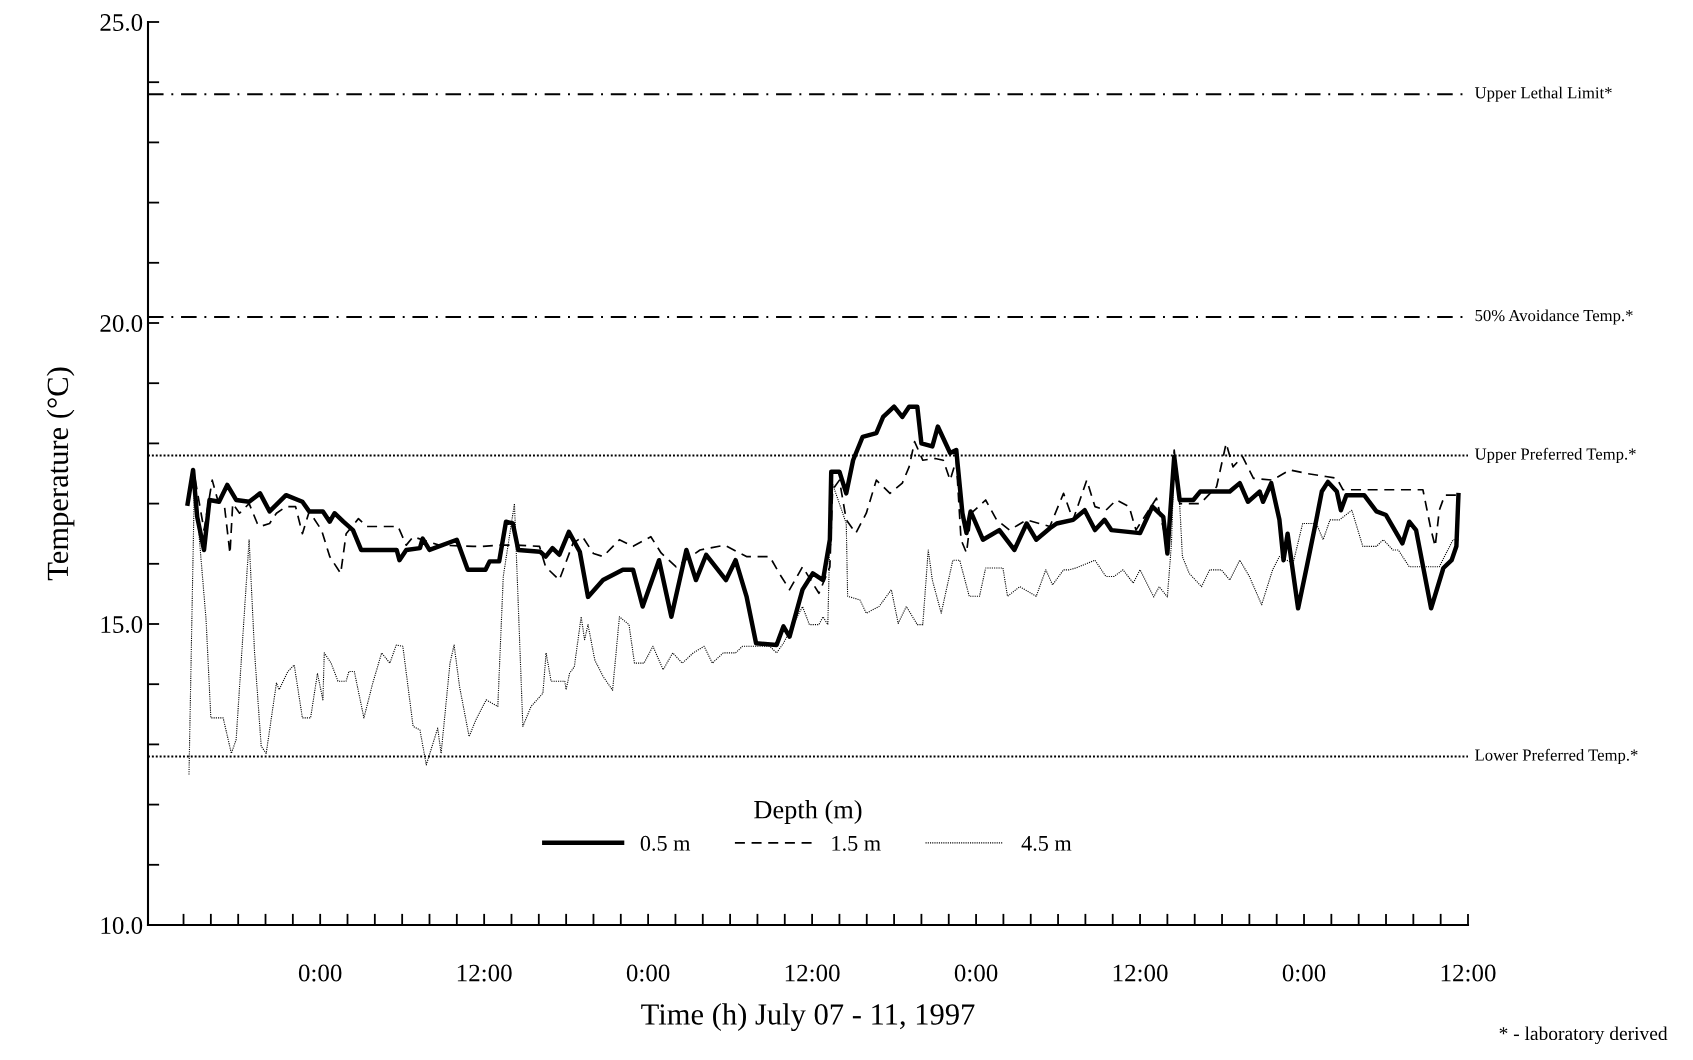 The image size is (1693, 1060). I want to click on y-tick-label: 20.0, so click(121, 324).